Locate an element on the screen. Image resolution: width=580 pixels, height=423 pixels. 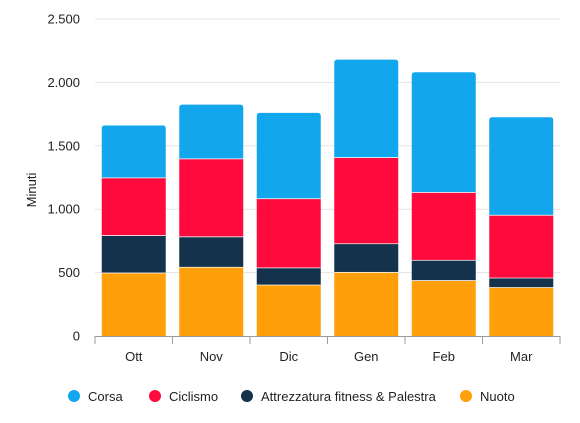
legend-label: Nuoto is located at coordinates (497, 396).